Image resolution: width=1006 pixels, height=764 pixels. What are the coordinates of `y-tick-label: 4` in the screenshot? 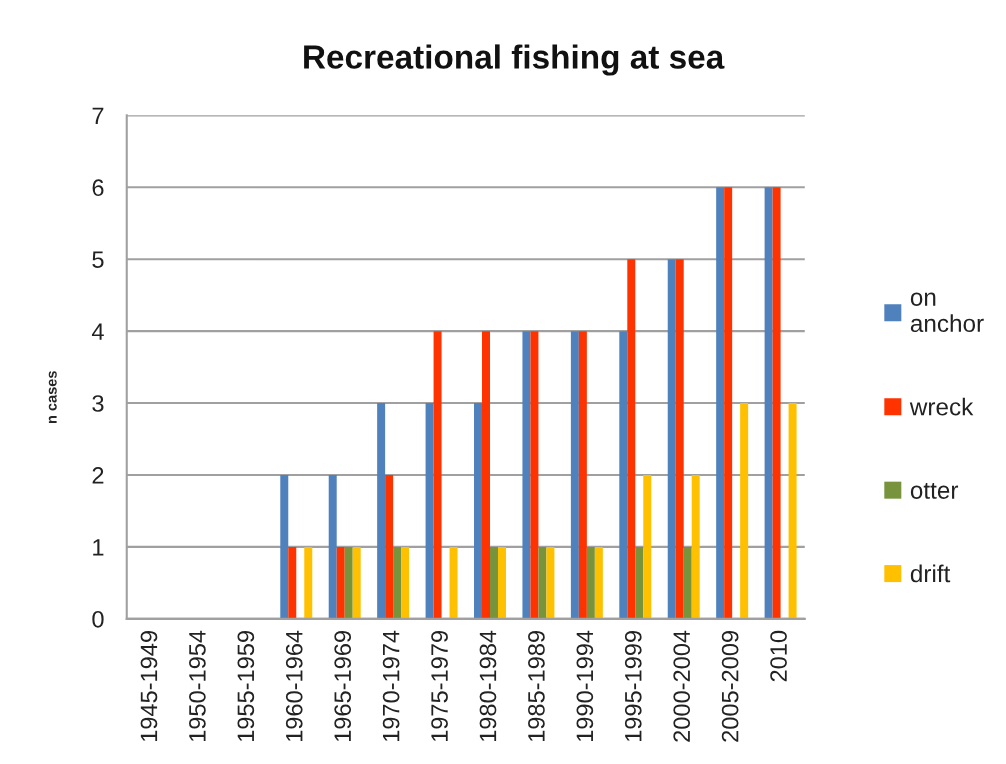 It's located at (97, 331).